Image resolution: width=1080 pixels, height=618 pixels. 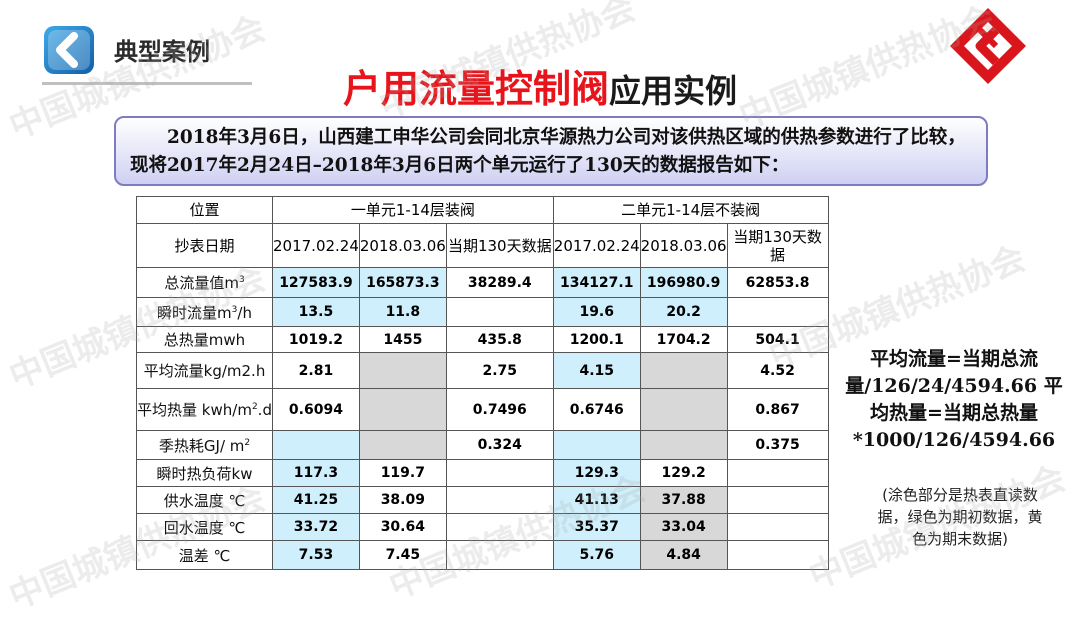 I want to click on section-title: 典型案例, so click(x=162, y=52).